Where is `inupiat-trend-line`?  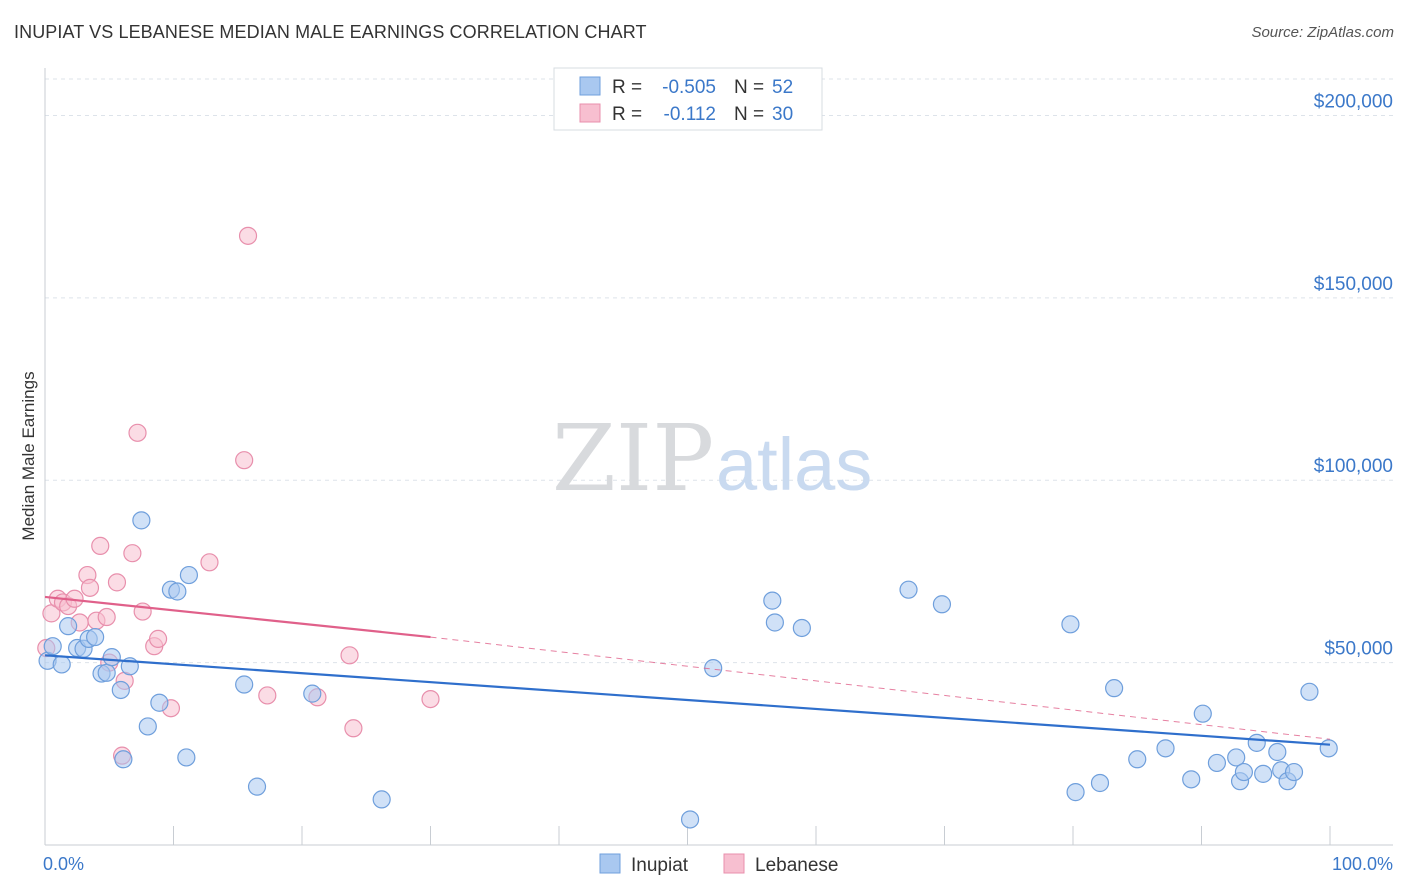
inupiat-trend-line is located at coordinates (687, 700).